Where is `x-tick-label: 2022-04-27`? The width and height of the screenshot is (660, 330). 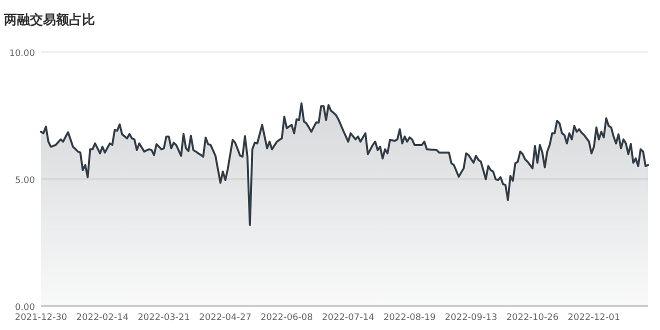
x-tick-label: 2022-04-27 is located at coordinates (225, 318).